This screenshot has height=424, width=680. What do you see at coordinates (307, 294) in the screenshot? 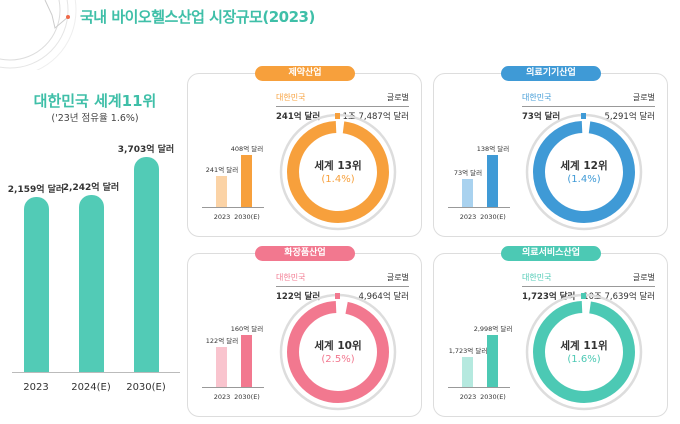
I see `korea-value: 122억 달러` at bounding box center [307, 294].